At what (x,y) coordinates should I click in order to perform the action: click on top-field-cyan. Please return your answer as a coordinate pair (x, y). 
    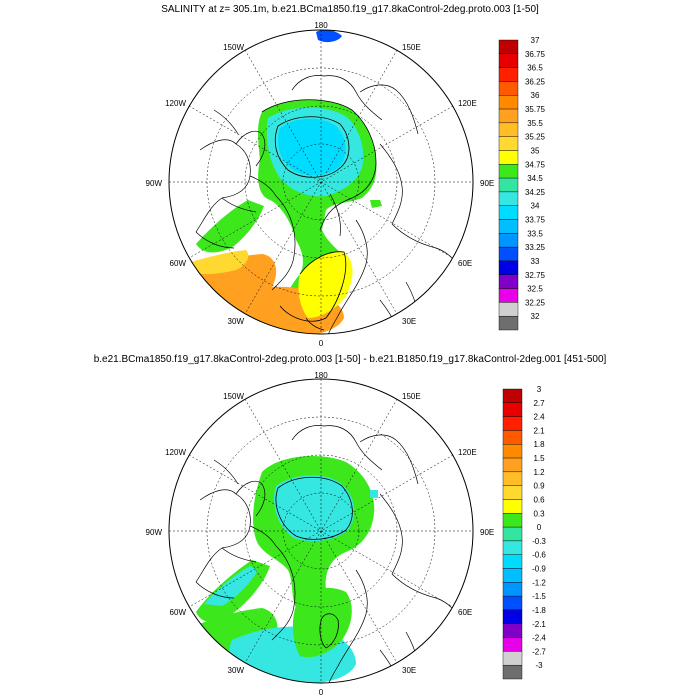
    Looking at the image, I should click on (311, 147).